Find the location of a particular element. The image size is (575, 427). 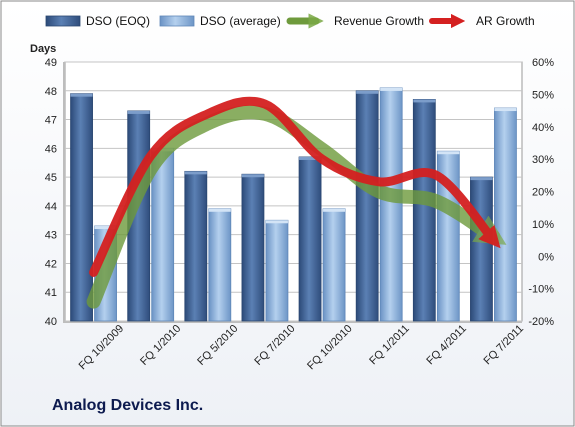

plot-wall is located at coordinates (64, 192).